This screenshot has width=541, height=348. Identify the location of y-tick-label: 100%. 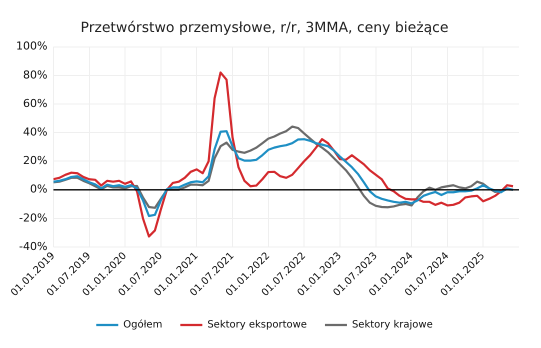
(32, 46).